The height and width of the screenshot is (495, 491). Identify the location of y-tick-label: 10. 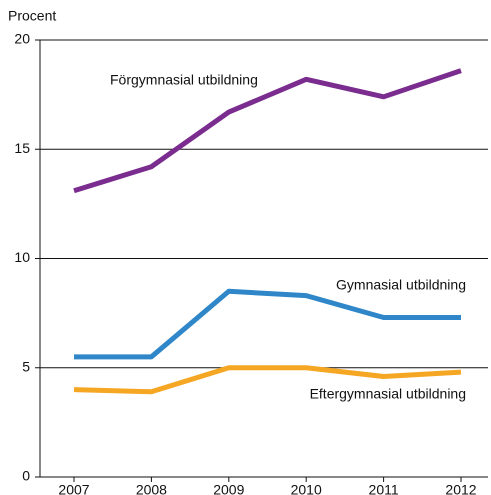
(22, 257).